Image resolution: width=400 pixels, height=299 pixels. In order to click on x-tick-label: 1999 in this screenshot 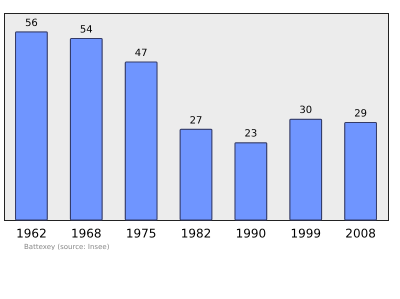, I will do `click(305, 233)`.